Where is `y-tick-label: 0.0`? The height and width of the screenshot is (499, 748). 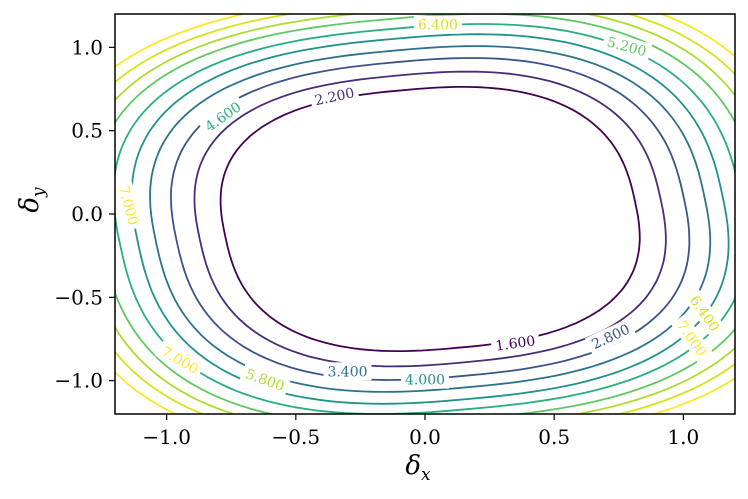 y-tick-label: 0.0 is located at coordinates (87, 214).